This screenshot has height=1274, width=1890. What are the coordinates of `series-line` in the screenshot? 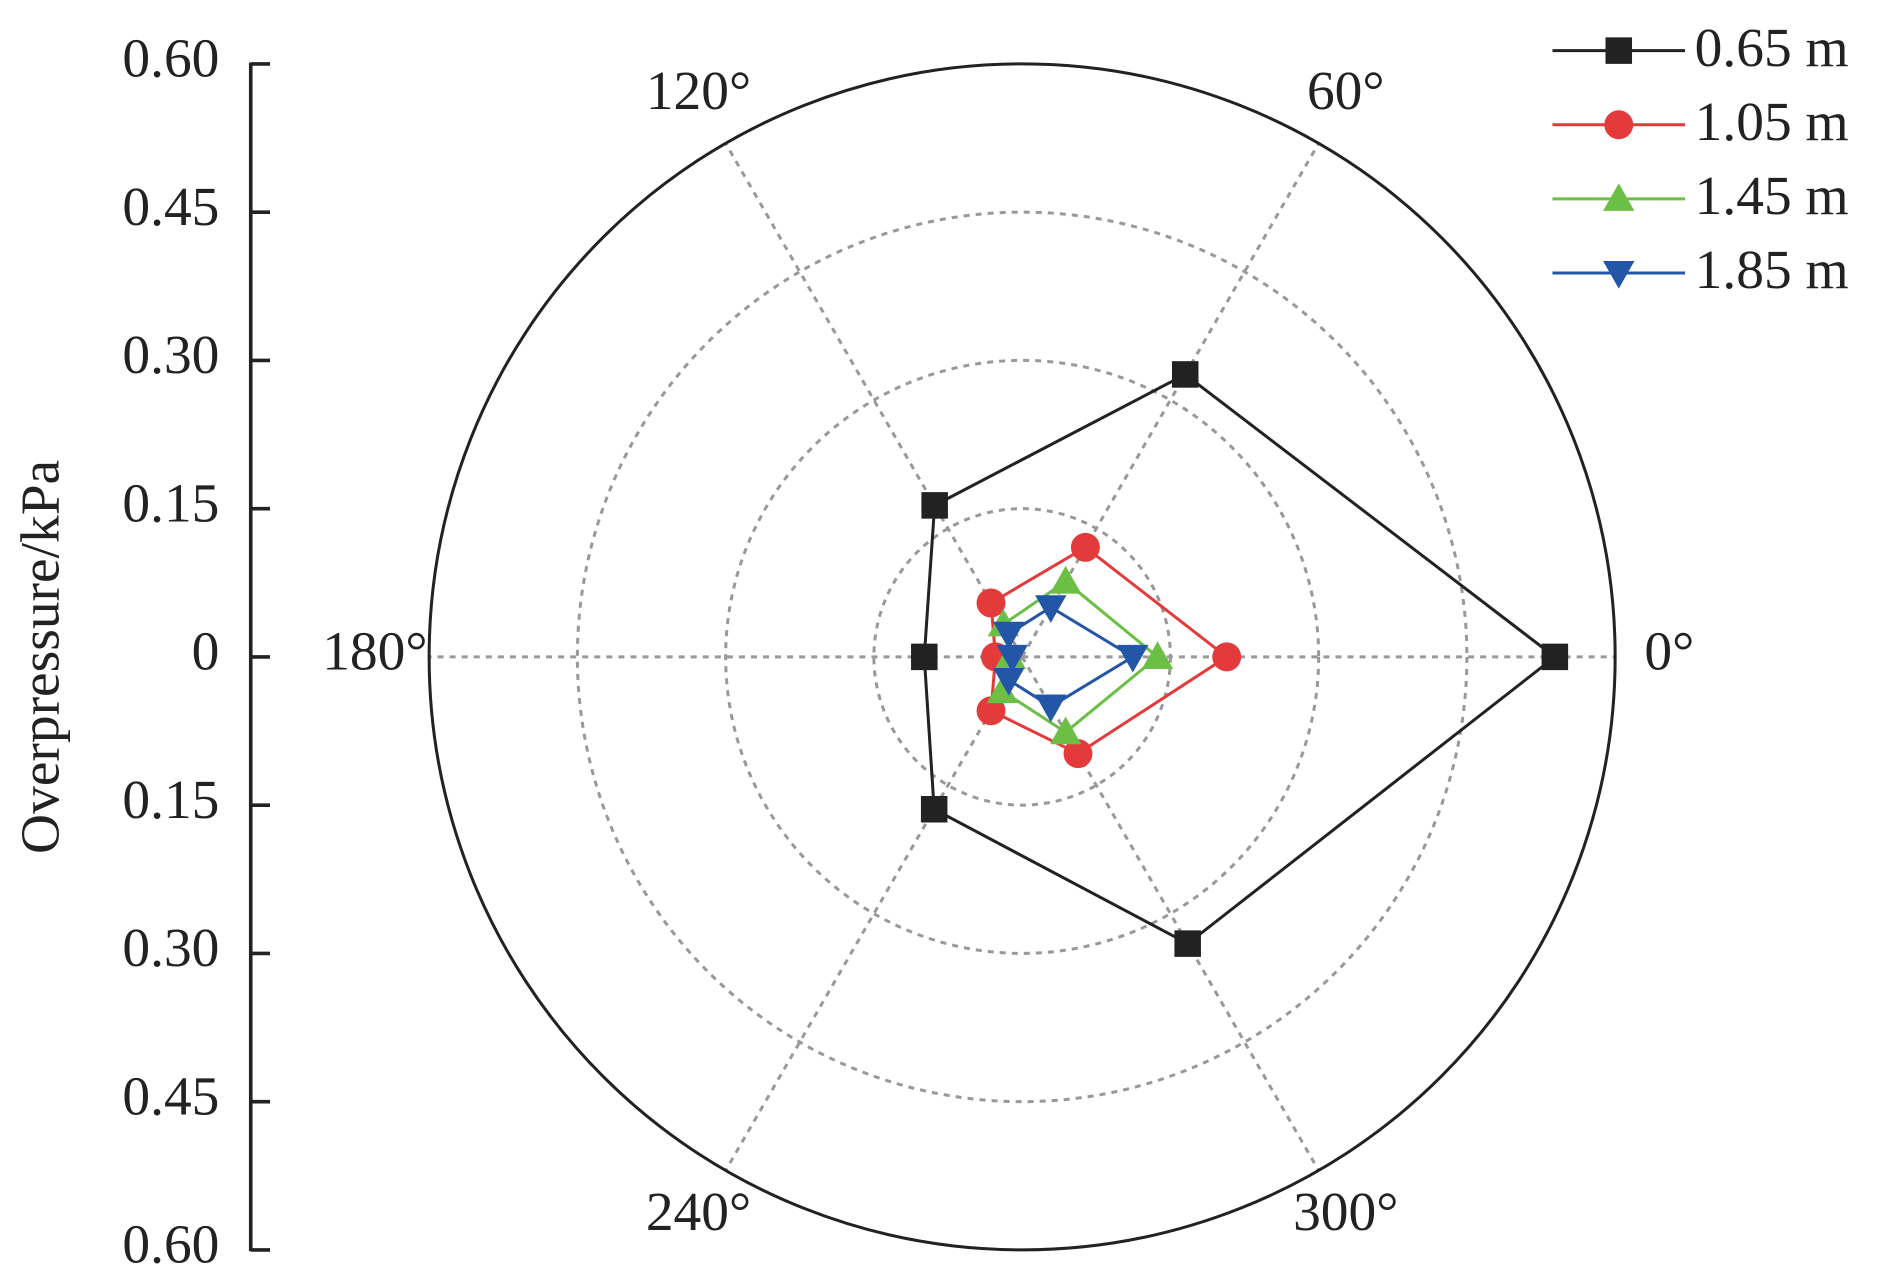 It's located at (1109, 650).